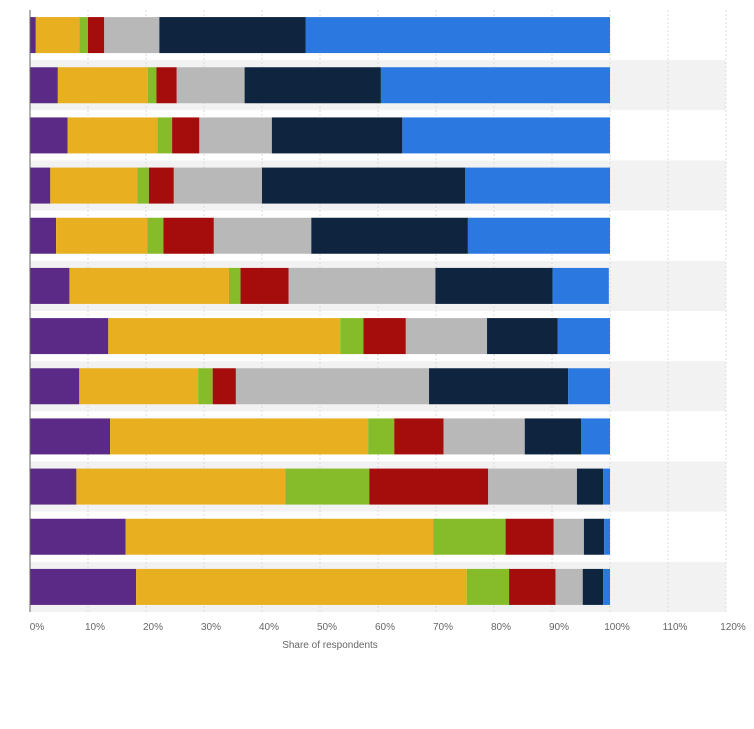 The height and width of the screenshot is (729, 754). Describe the element at coordinates (327, 627) in the screenshot. I see `x-tick-label: 50%` at that location.